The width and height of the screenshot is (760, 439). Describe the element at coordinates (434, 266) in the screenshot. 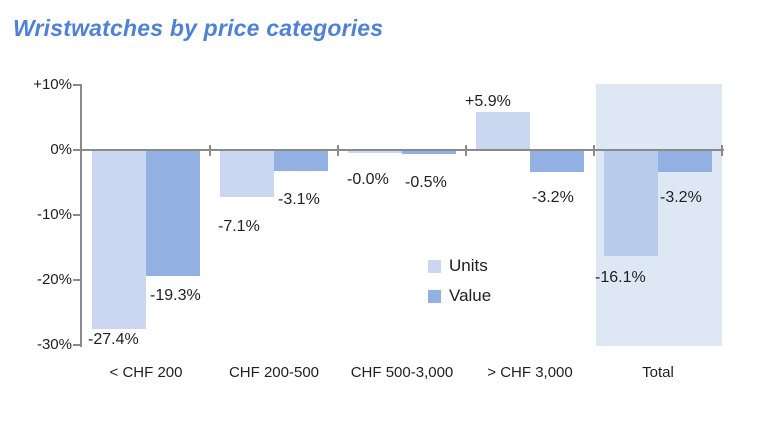

I see `legend-swatch-units` at that location.